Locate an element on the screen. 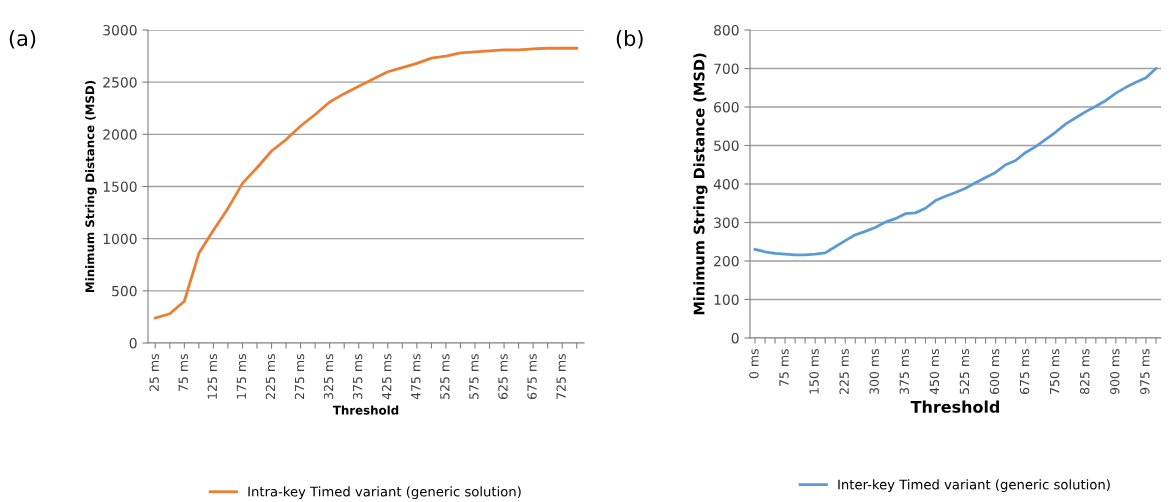 The image size is (1173, 502). x-tick-label: 900 ms is located at coordinates (1115, 372).